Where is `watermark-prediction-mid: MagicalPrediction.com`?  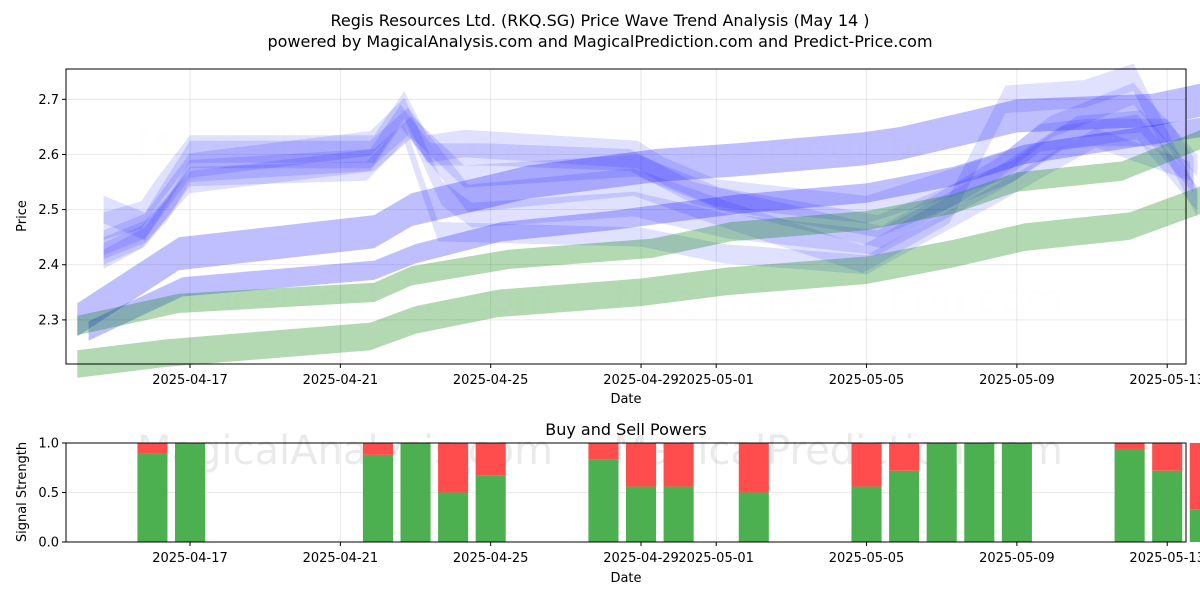 watermark-prediction-mid: MagicalPrediction.com is located at coordinates (838, 300).